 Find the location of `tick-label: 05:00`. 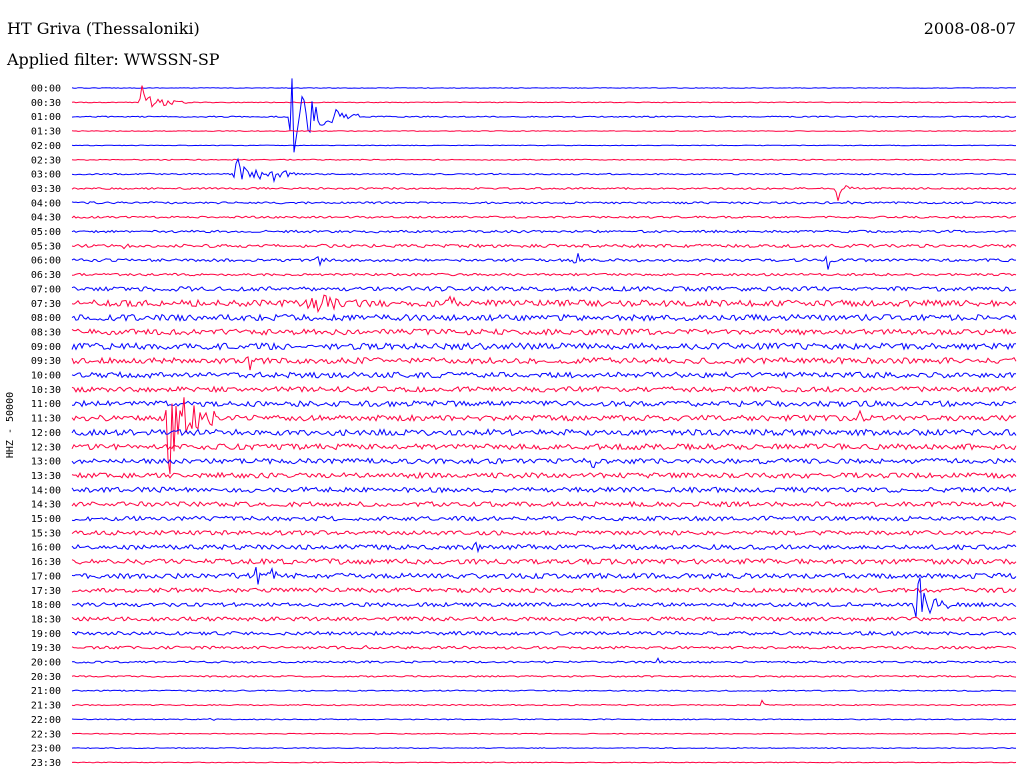

tick-label: 05:00 is located at coordinates (46, 232).